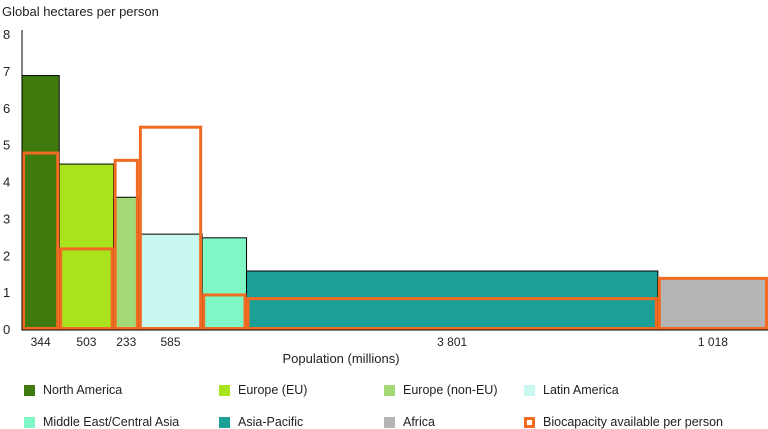  What do you see at coordinates (6, 292) in the screenshot?
I see `y-tick-label: 1` at bounding box center [6, 292].